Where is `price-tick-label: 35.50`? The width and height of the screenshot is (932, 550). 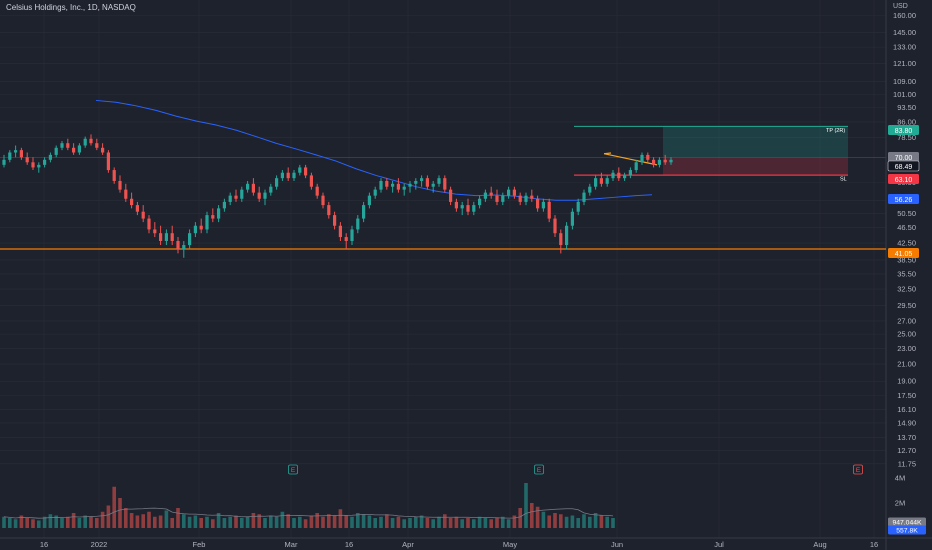 price-tick-label: 35.50 is located at coordinates (906, 273).